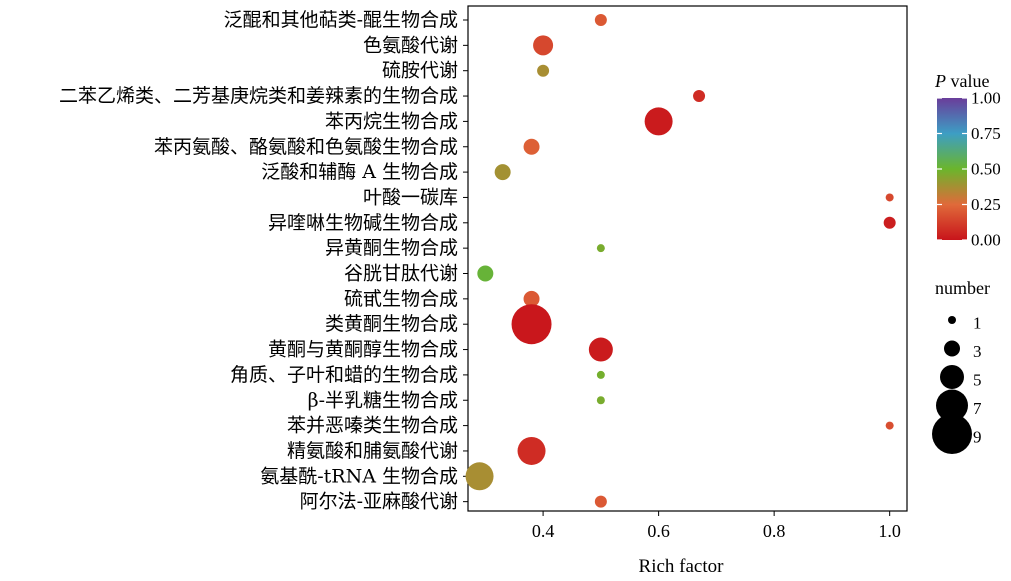 Image resolution: width=1011 pixels, height=581 pixels. Describe the element at coordinates (977, 351) in the screenshot. I see `size-legend-label: 3` at that location.